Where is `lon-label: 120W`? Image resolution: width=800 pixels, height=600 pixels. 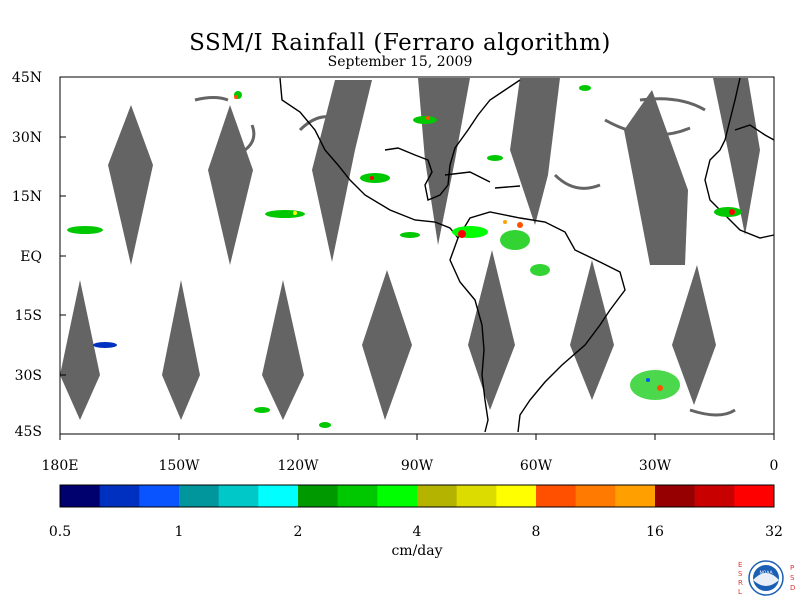
lon-label: 120W is located at coordinates (298, 466).